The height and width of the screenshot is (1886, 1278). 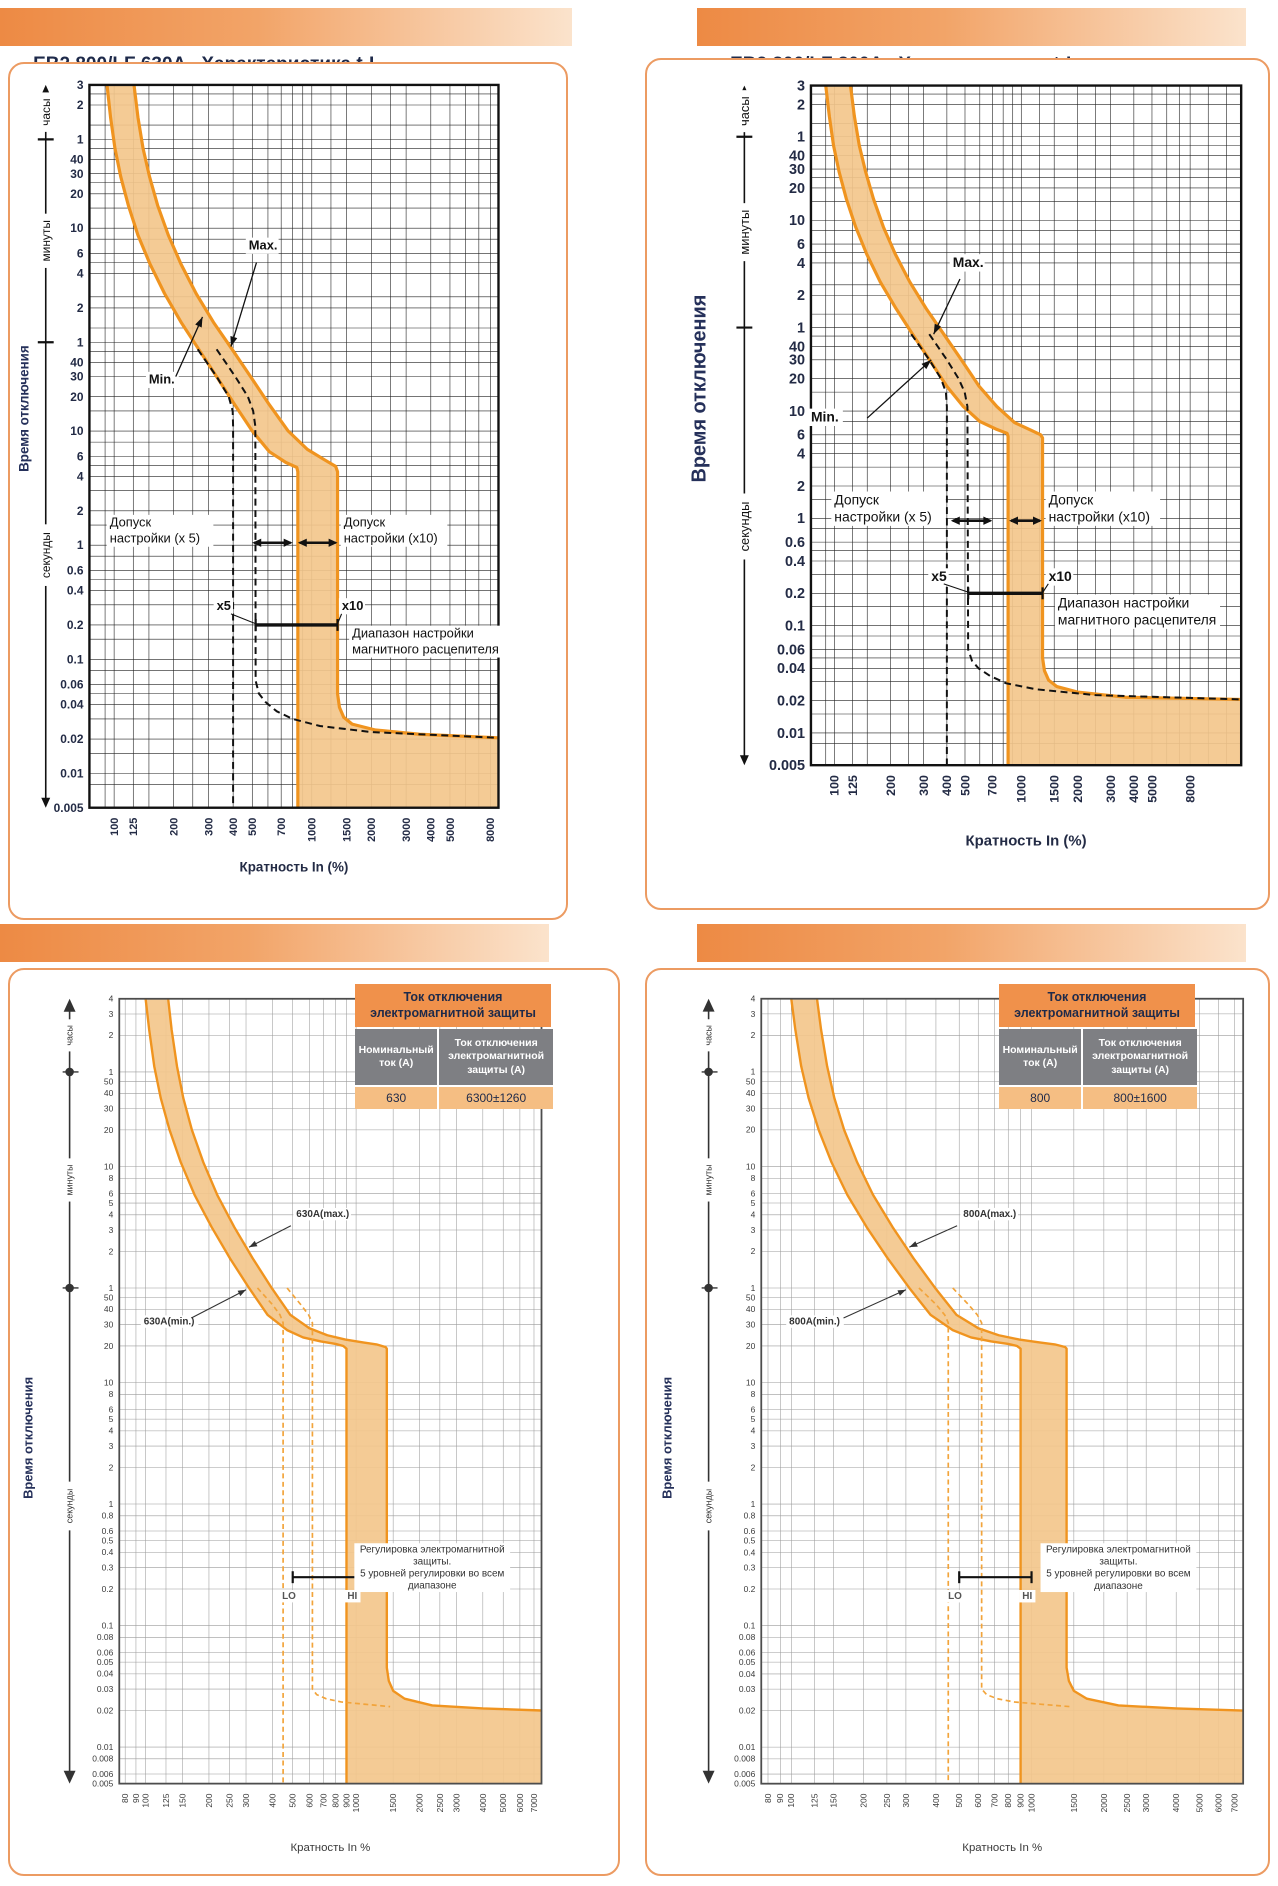 I want to click on svg-text: 400, so click(x=936, y=1800).